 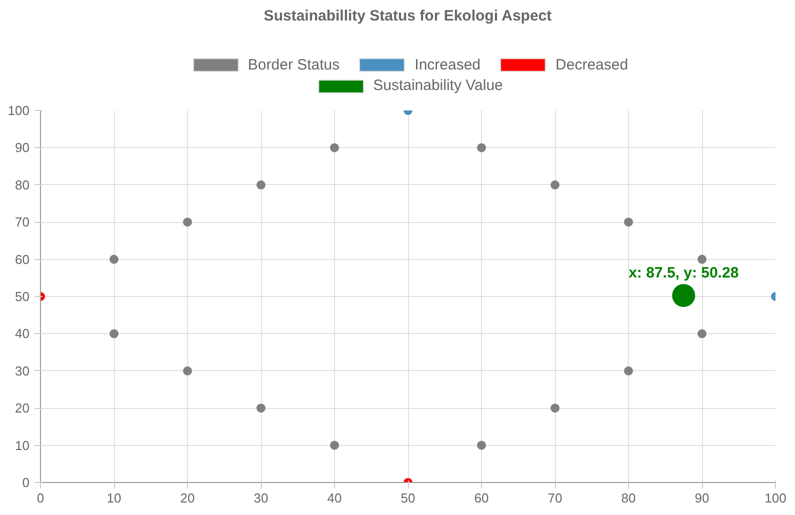 What do you see at coordinates (40, 498) in the screenshot?
I see `x-tick-label: 0` at bounding box center [40, 498].